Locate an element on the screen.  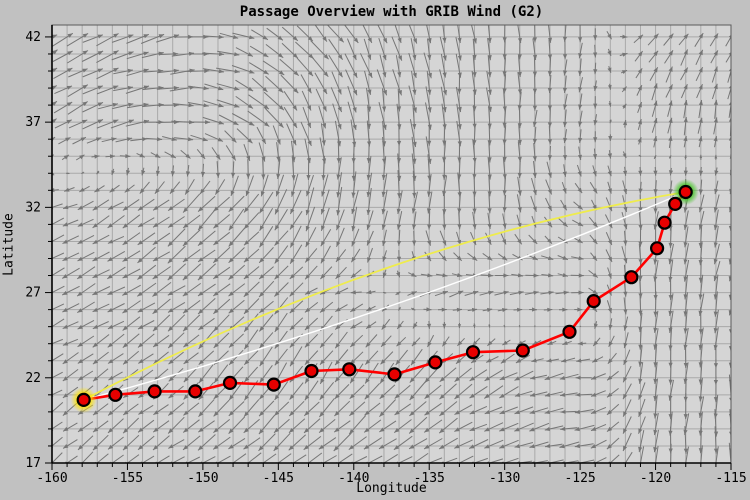
y-tick-label: 32 is located at coordinates (33, 207).